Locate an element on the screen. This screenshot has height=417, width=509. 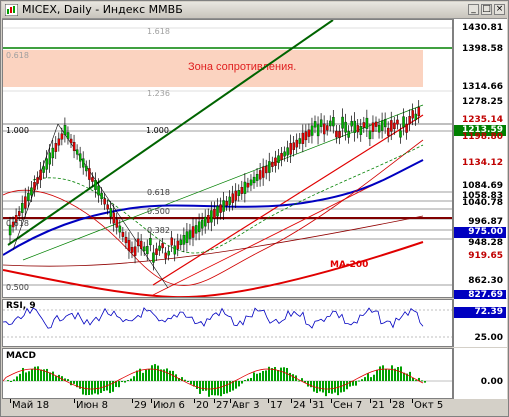
fib-label: 1.000 is located at coordinates (157, 130).